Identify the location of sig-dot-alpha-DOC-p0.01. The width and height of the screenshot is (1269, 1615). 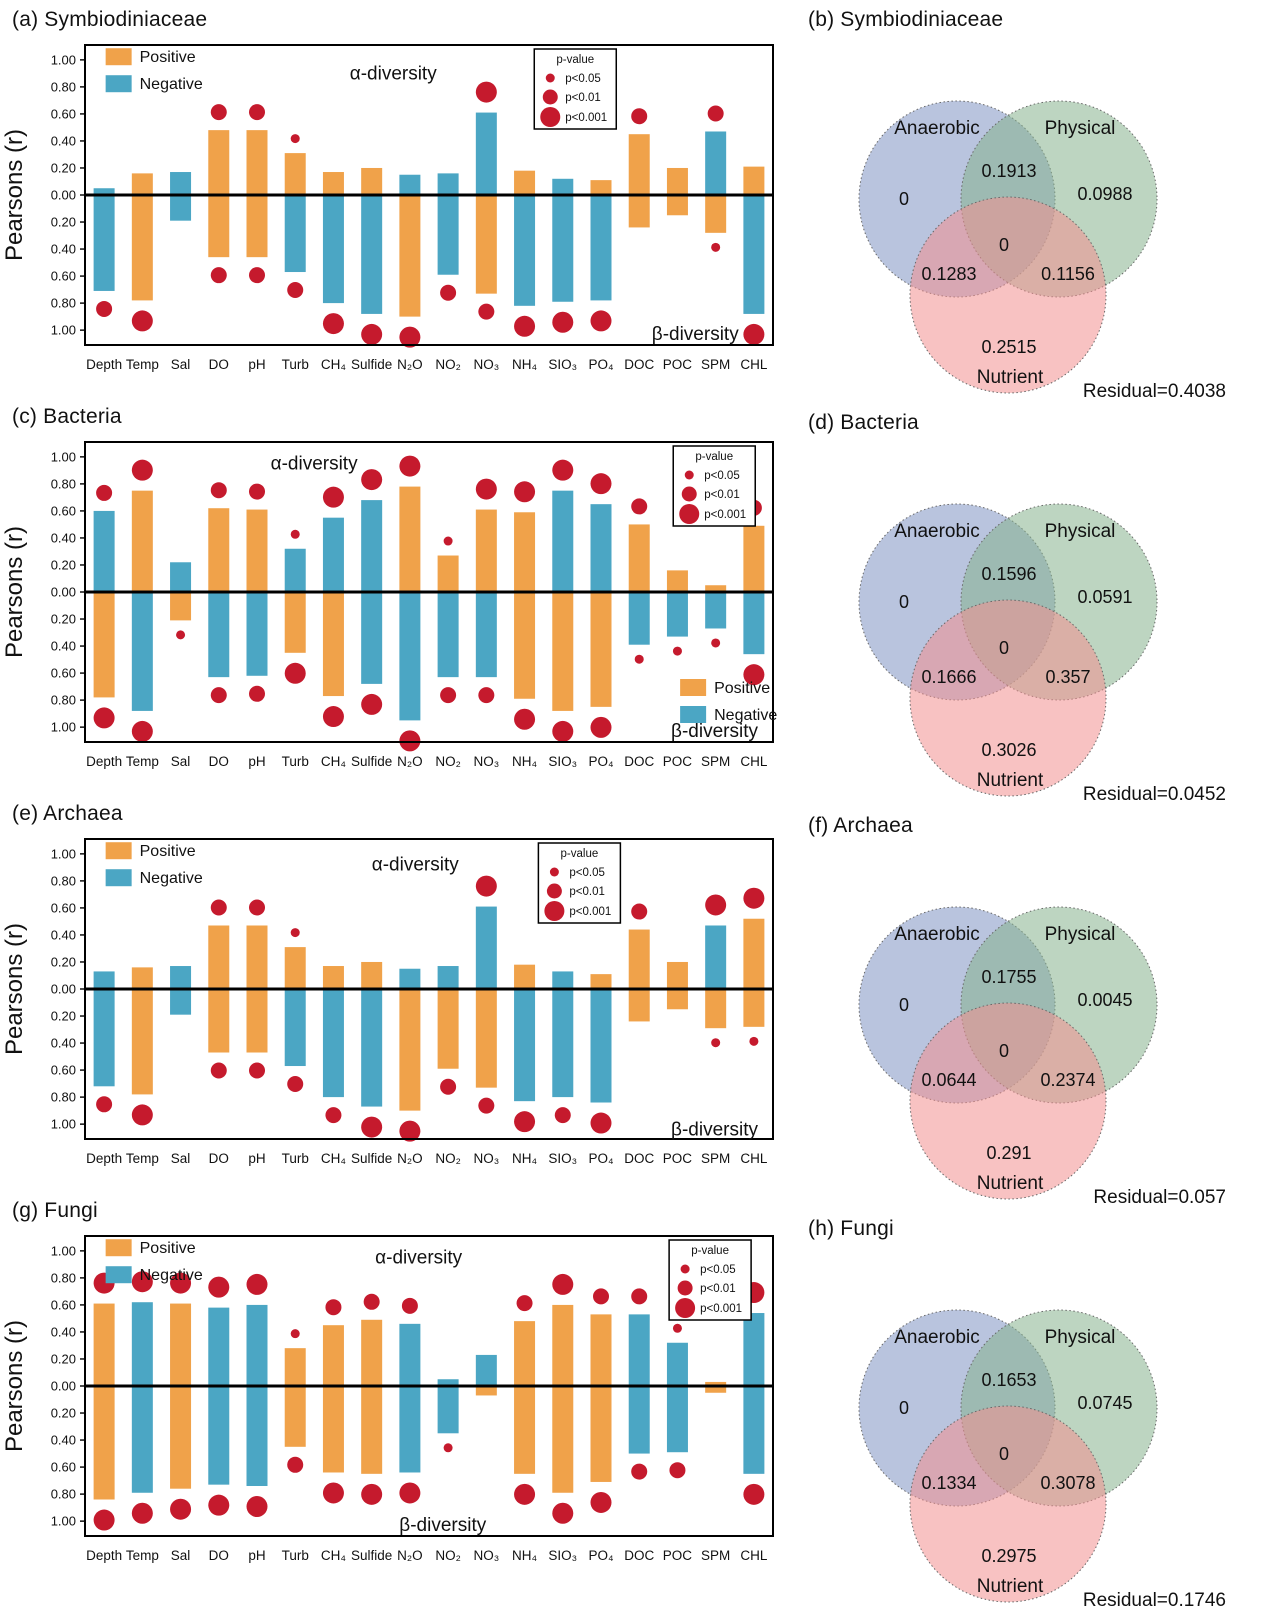
(639, 911).